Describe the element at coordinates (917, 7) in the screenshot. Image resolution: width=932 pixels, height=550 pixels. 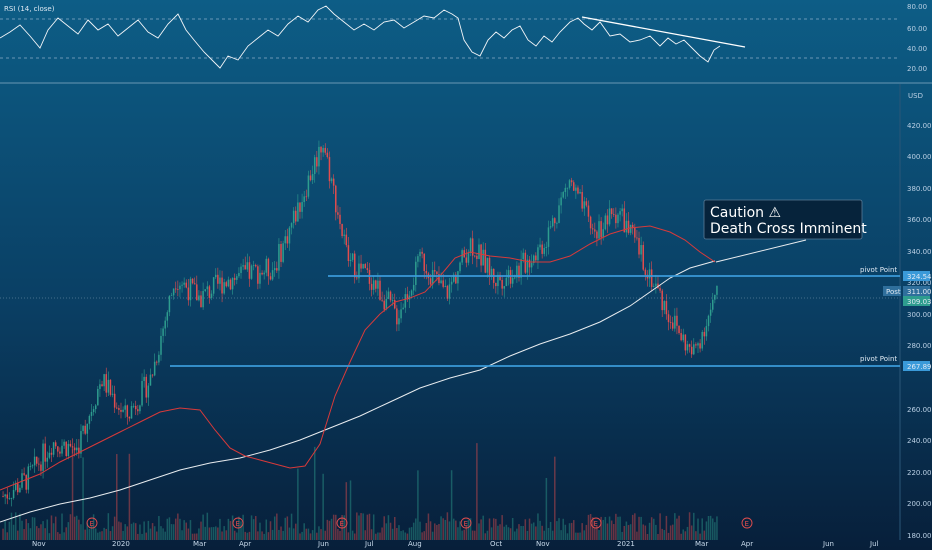
I see `rsi-tick-80: 80.00` at that location.